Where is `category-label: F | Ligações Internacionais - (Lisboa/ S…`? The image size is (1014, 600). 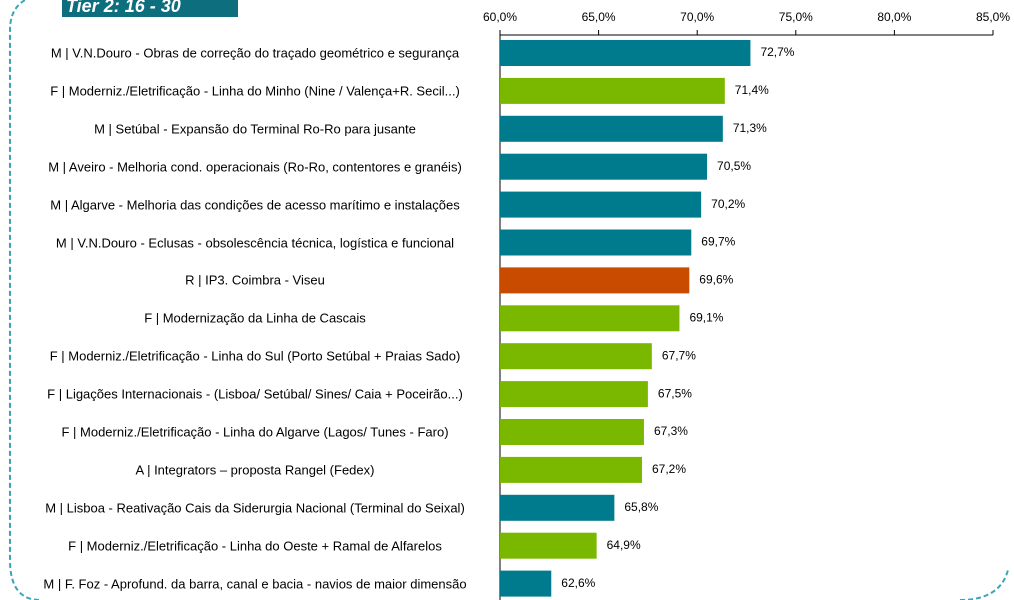
category-label: F | Ligações Internacionais - (Lisboa/ S… is located at coordinates (255, 394).